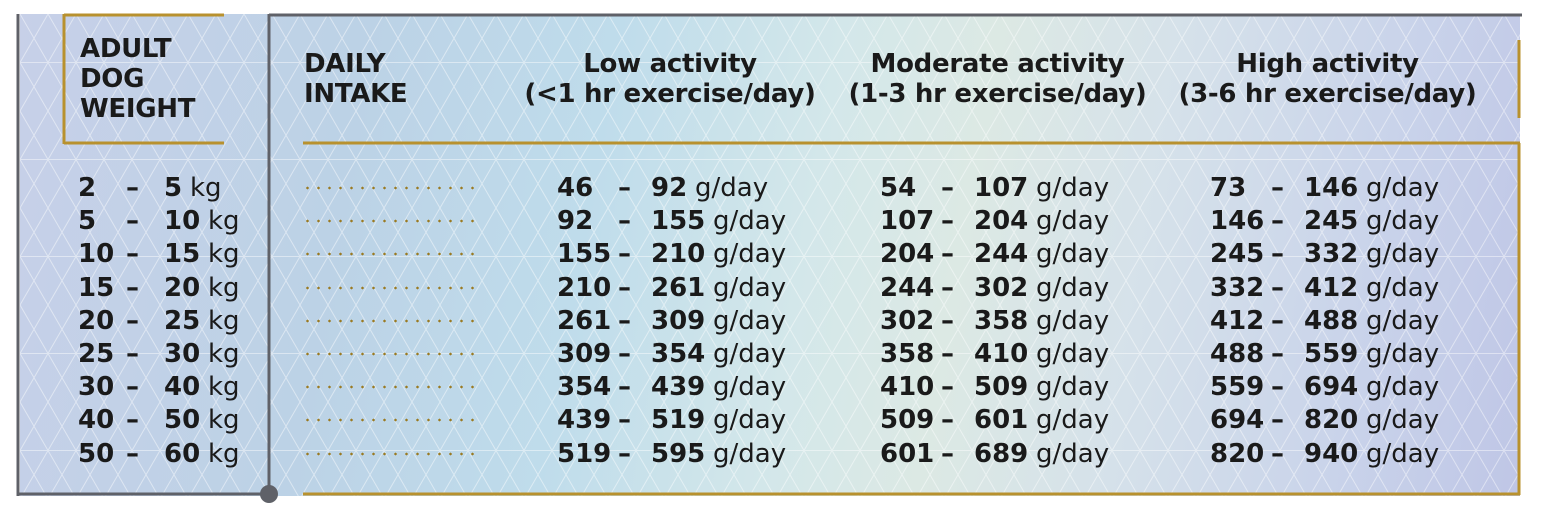 This screenshot has height=520, width=1545. I want to click on high-max-value: 820, so click(1331, 420).